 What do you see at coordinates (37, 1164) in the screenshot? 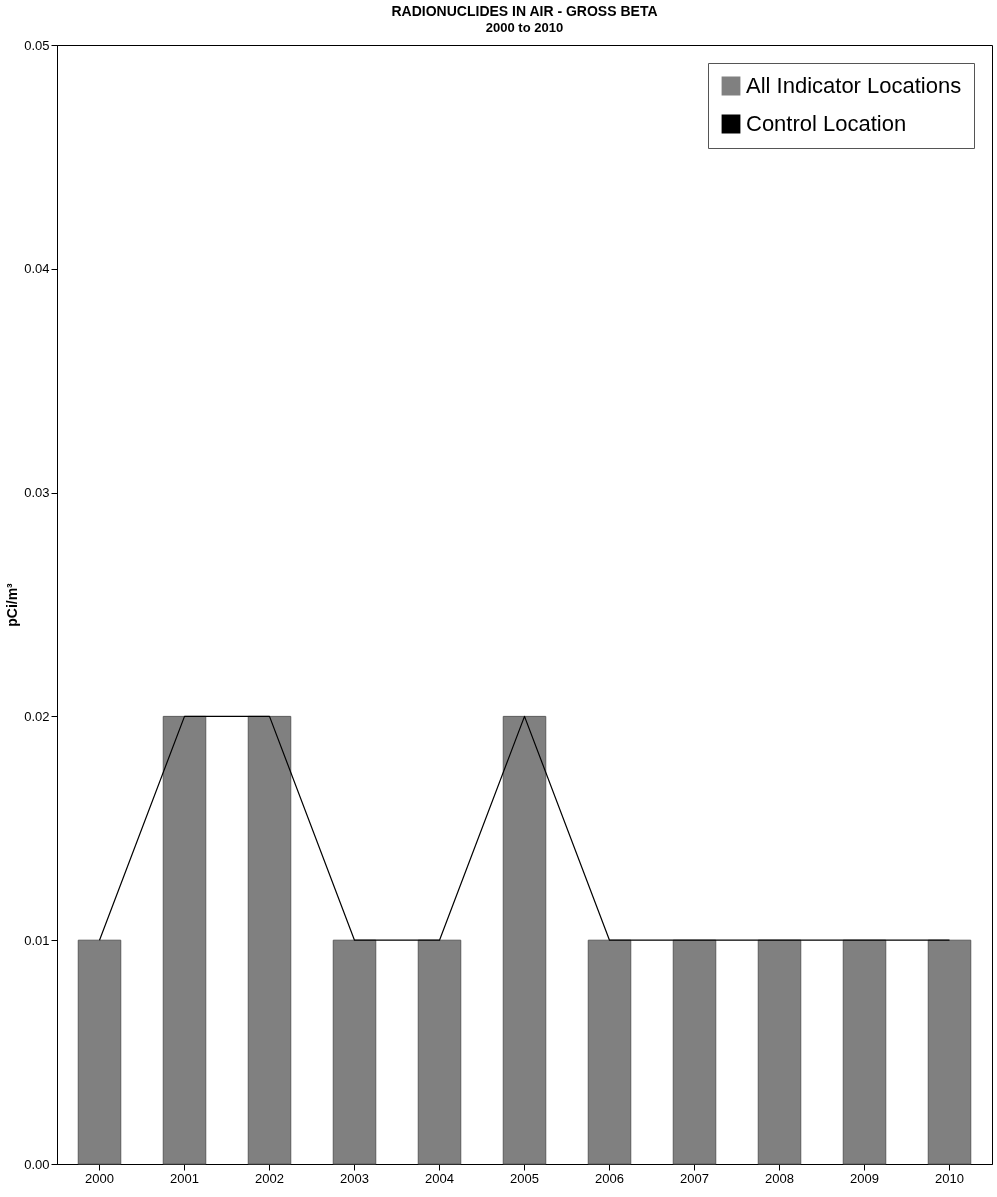
I see `y-tick-label: 0.00` at bounding box center [37, 1164].